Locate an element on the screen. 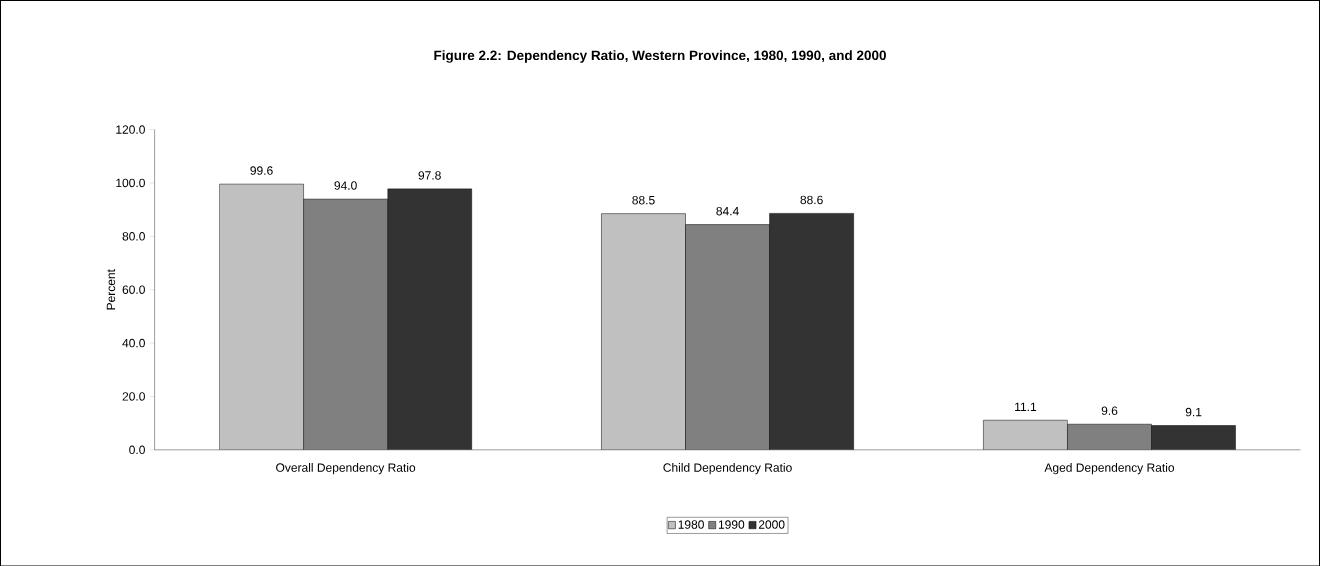 Image resolution: width=1320 pixels, height=566 pixels. x-tick-label: Child Dependency Ratio is located at coordinates (727, 468).